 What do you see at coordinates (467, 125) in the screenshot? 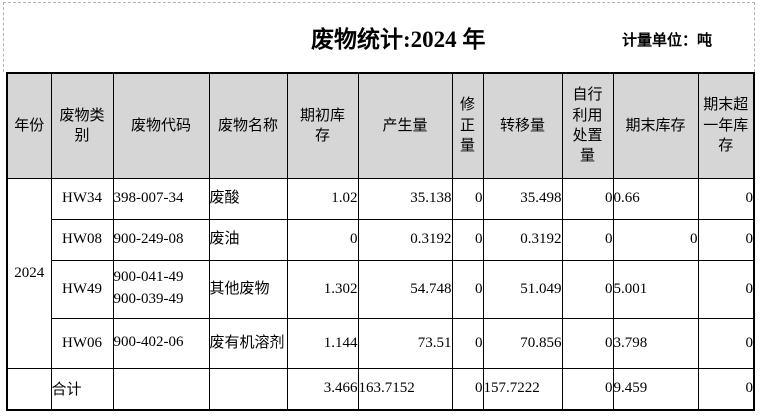
I see `col-header-correction: 修 正 量` at bounding box center [467, 125].